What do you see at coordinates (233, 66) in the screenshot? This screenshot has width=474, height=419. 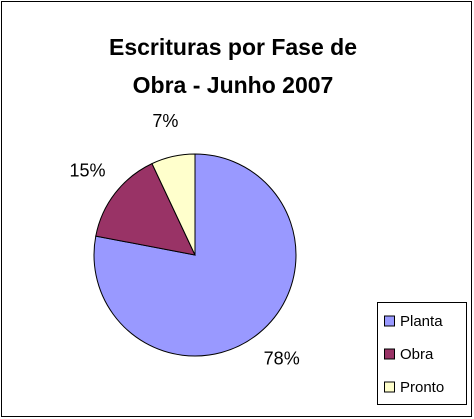 I see `chart-title: Escrituras por Fase de Obra - Junho 2007` at bounding box center [233, 66].